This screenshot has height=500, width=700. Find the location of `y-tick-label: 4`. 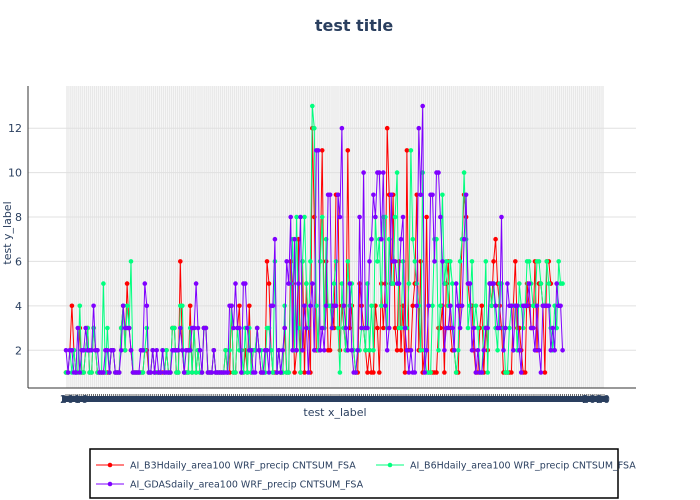

y-tick-label: 4 is located at coordinates (18, 306).